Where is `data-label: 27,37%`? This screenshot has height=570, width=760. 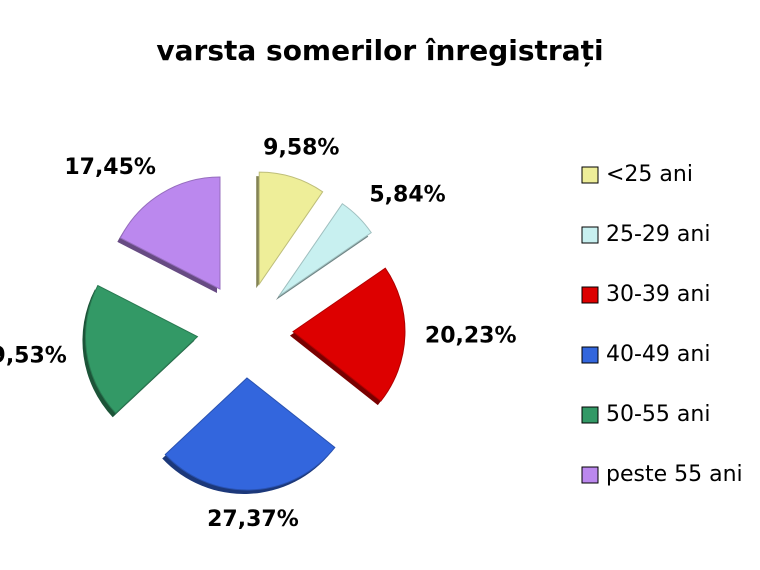
data-label: 27,37% is located at coordinates (253, 519).